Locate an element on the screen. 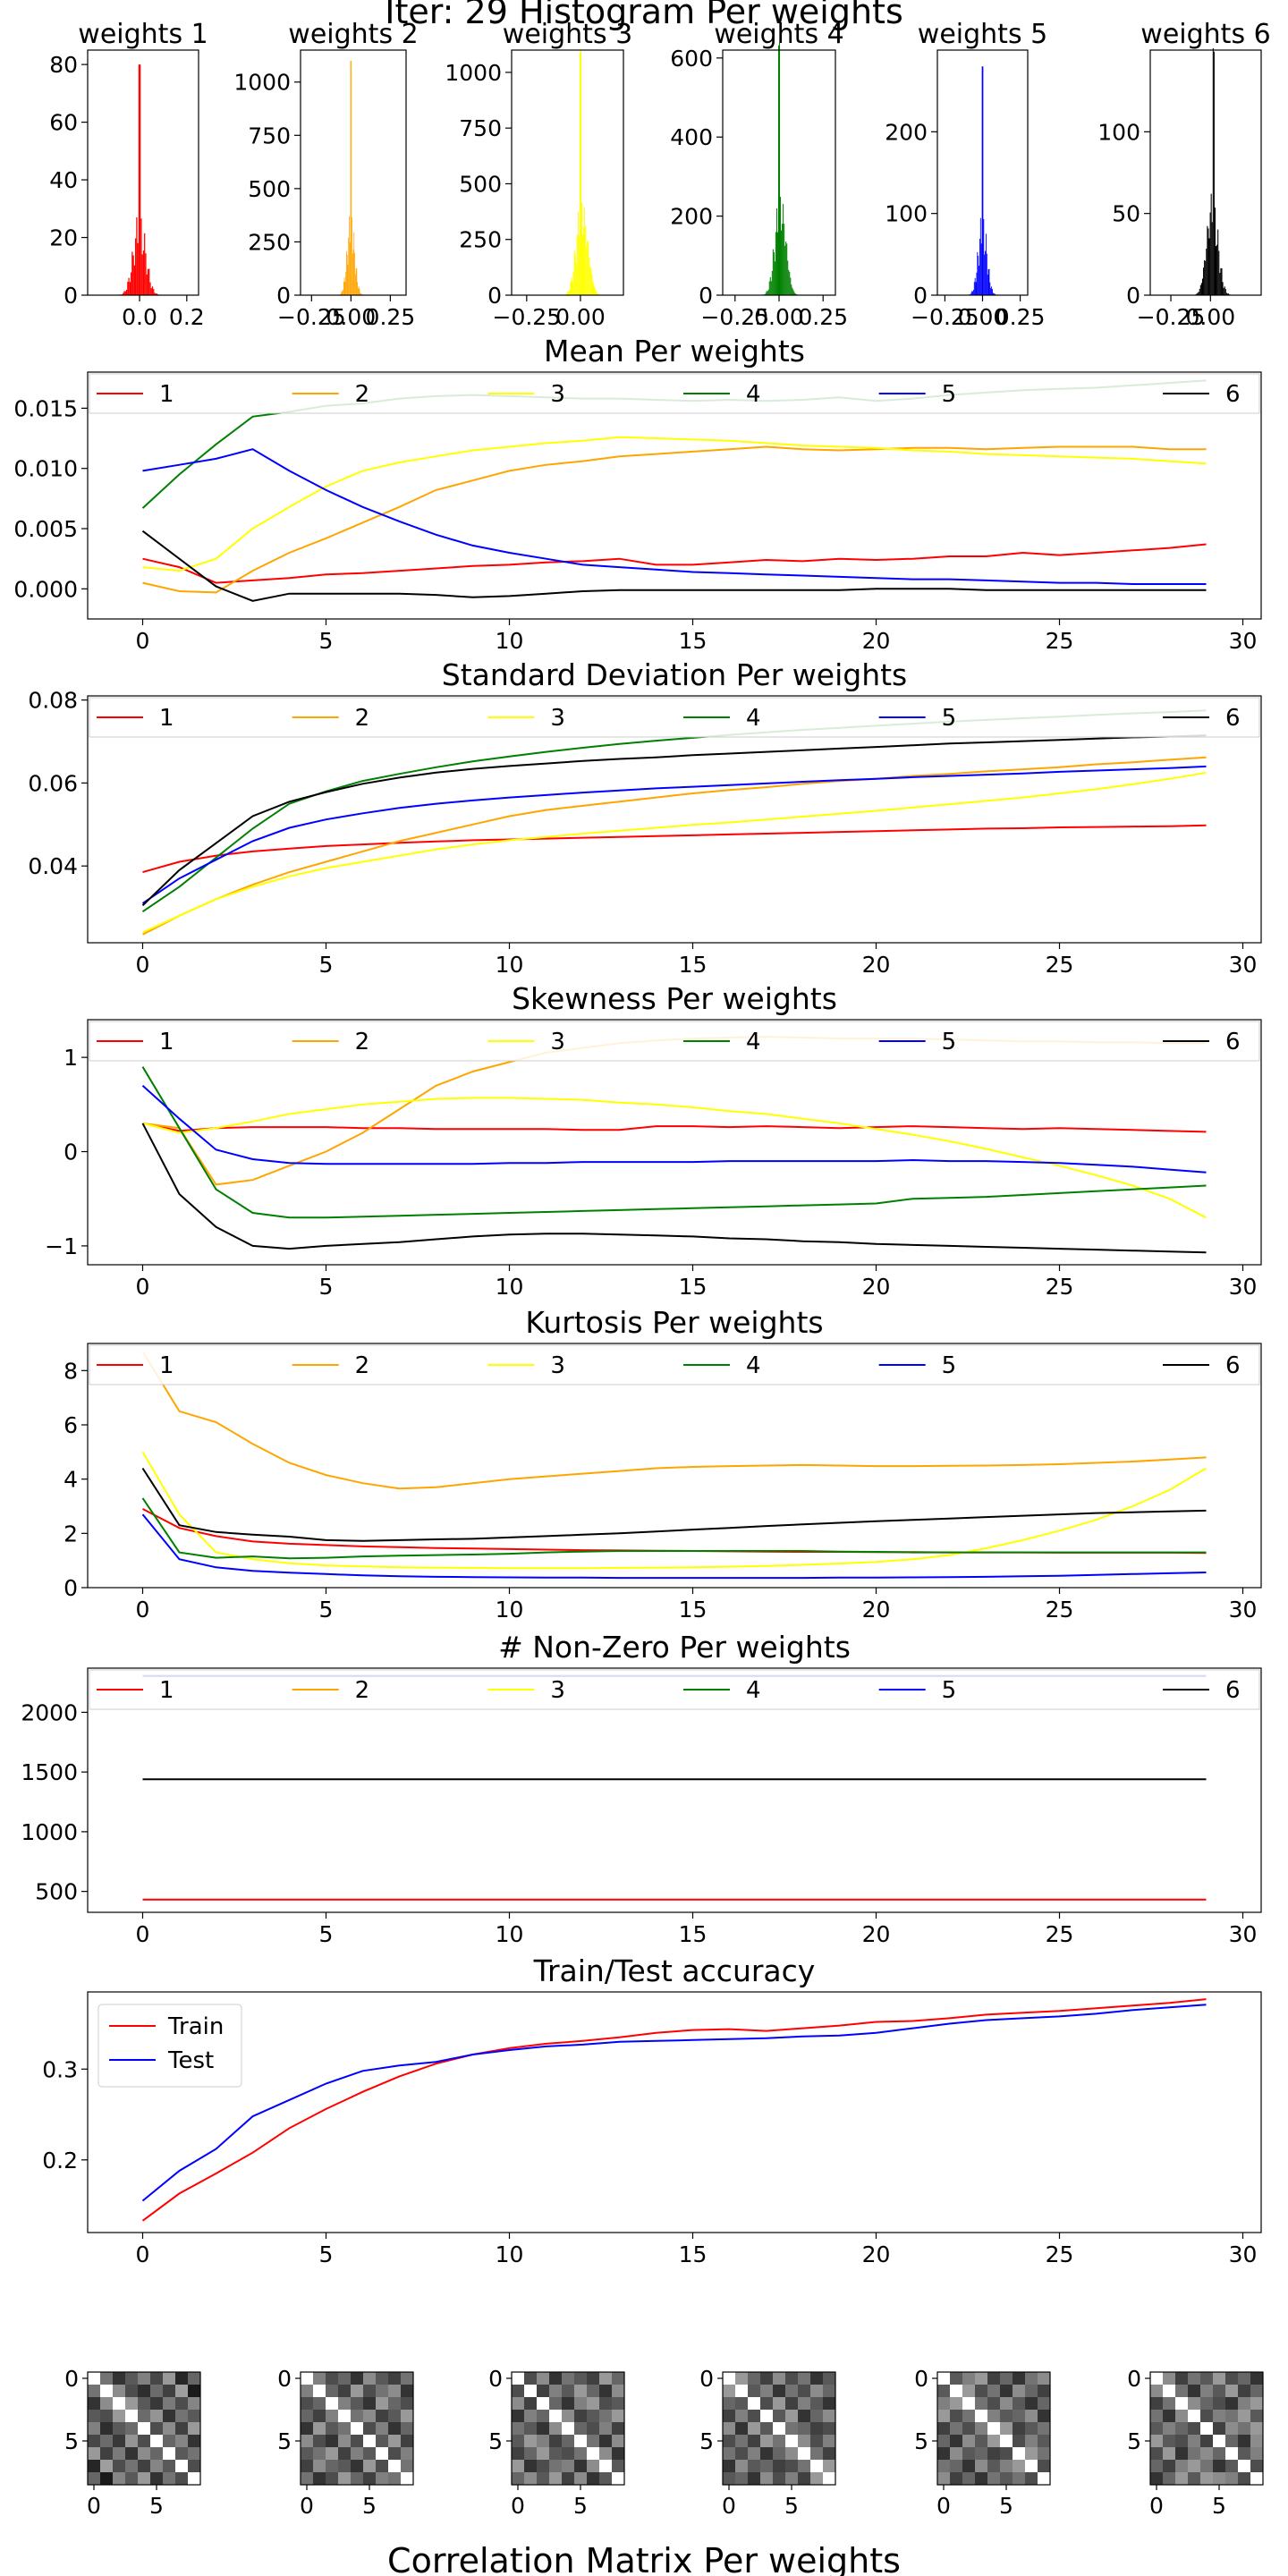  y-tick-label: 1000 is located at coordinates (49, 1832).